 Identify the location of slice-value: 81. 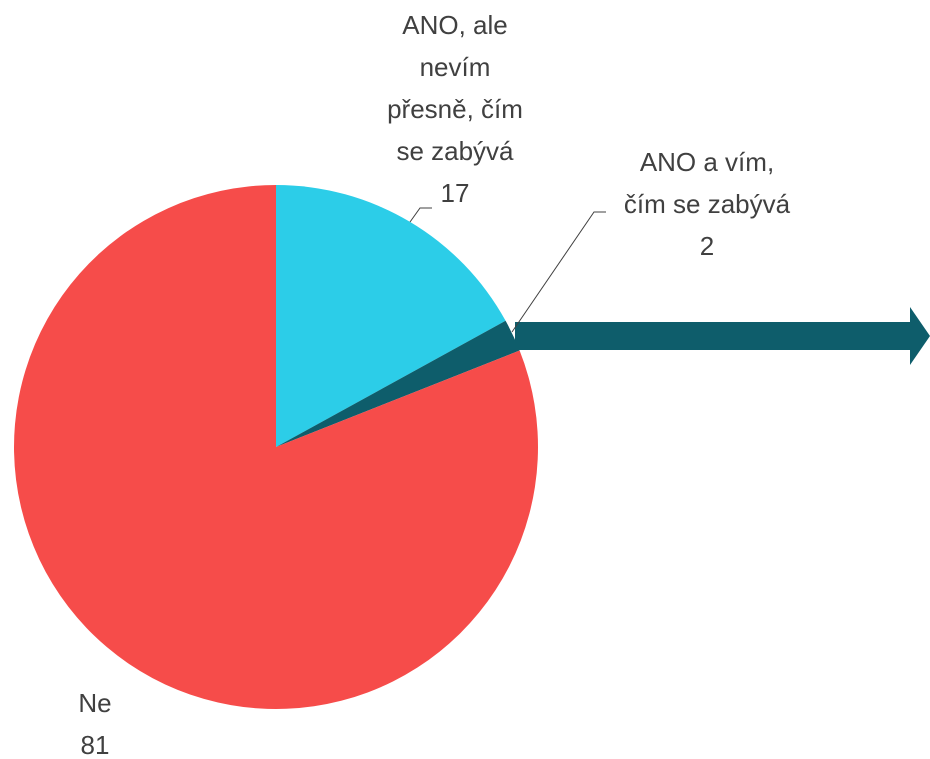
(95, 744).